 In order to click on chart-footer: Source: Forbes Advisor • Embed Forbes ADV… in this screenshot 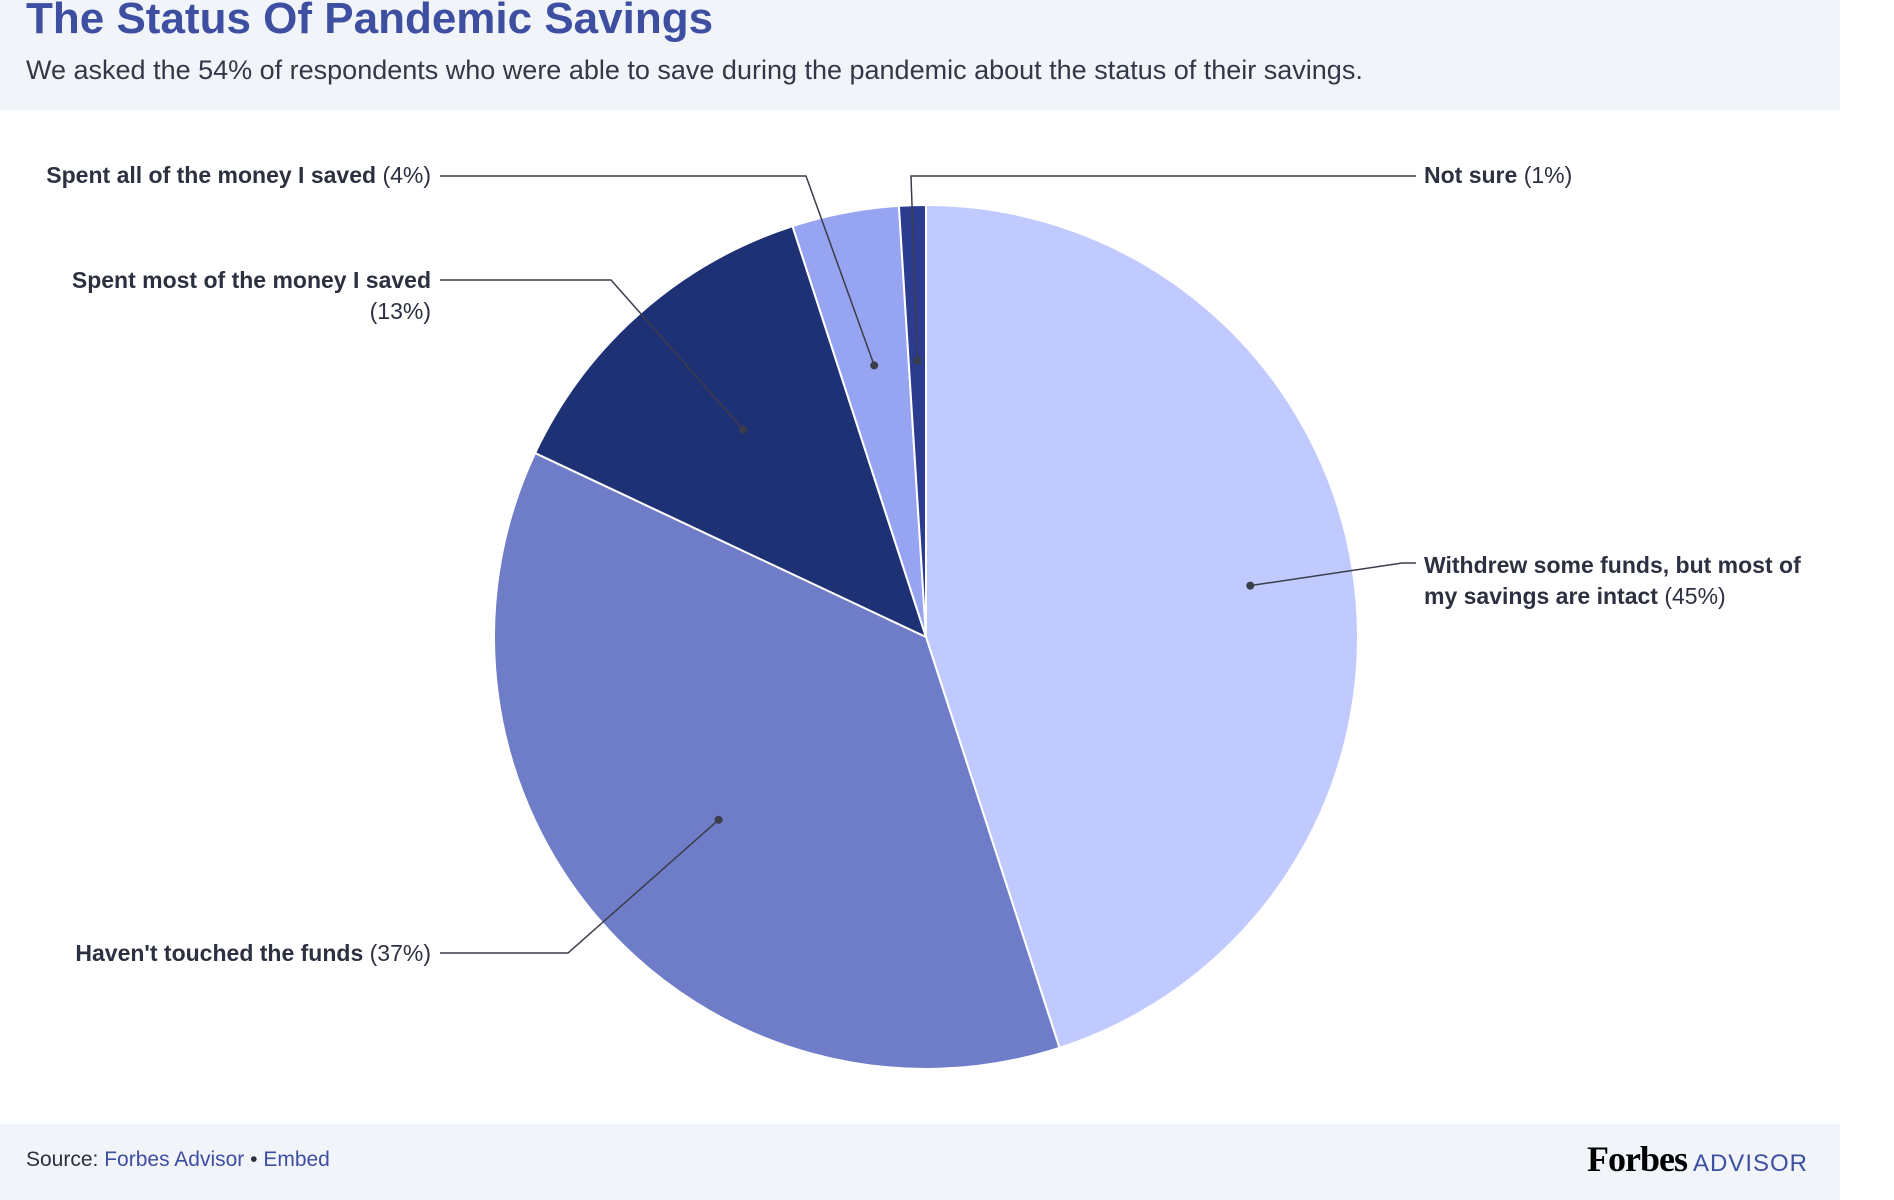, I will do `click(920, 1162)`.